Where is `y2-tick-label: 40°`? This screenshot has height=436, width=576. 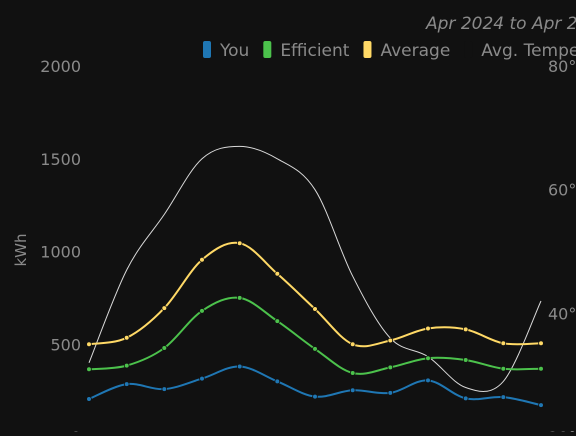 y2-tick-label: 40° is located at coordinates (562, 313).